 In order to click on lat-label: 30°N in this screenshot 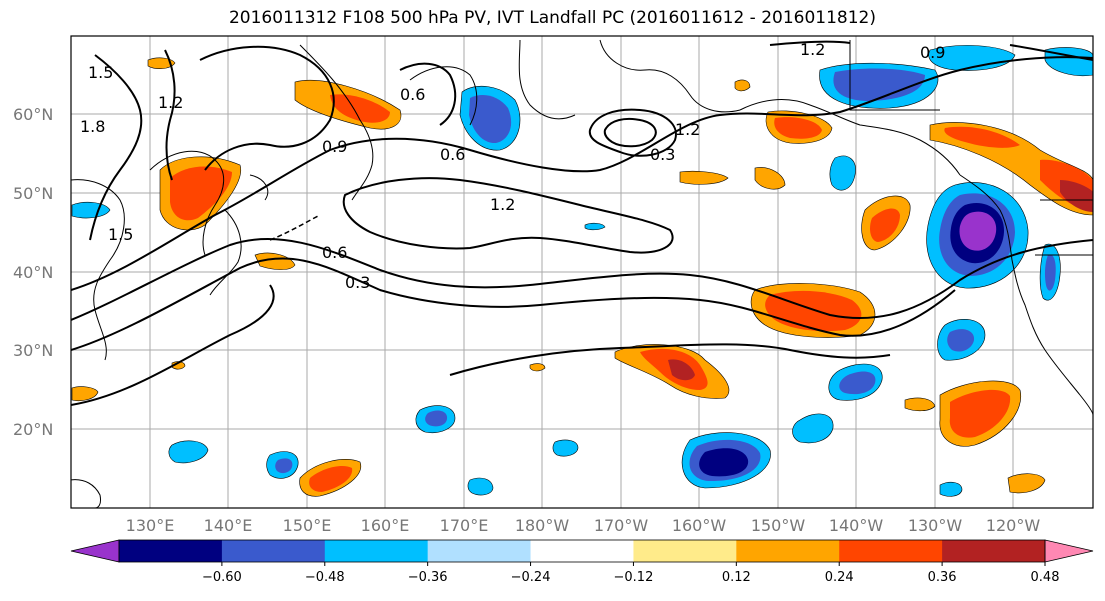, I will do `click(33, 350)`.